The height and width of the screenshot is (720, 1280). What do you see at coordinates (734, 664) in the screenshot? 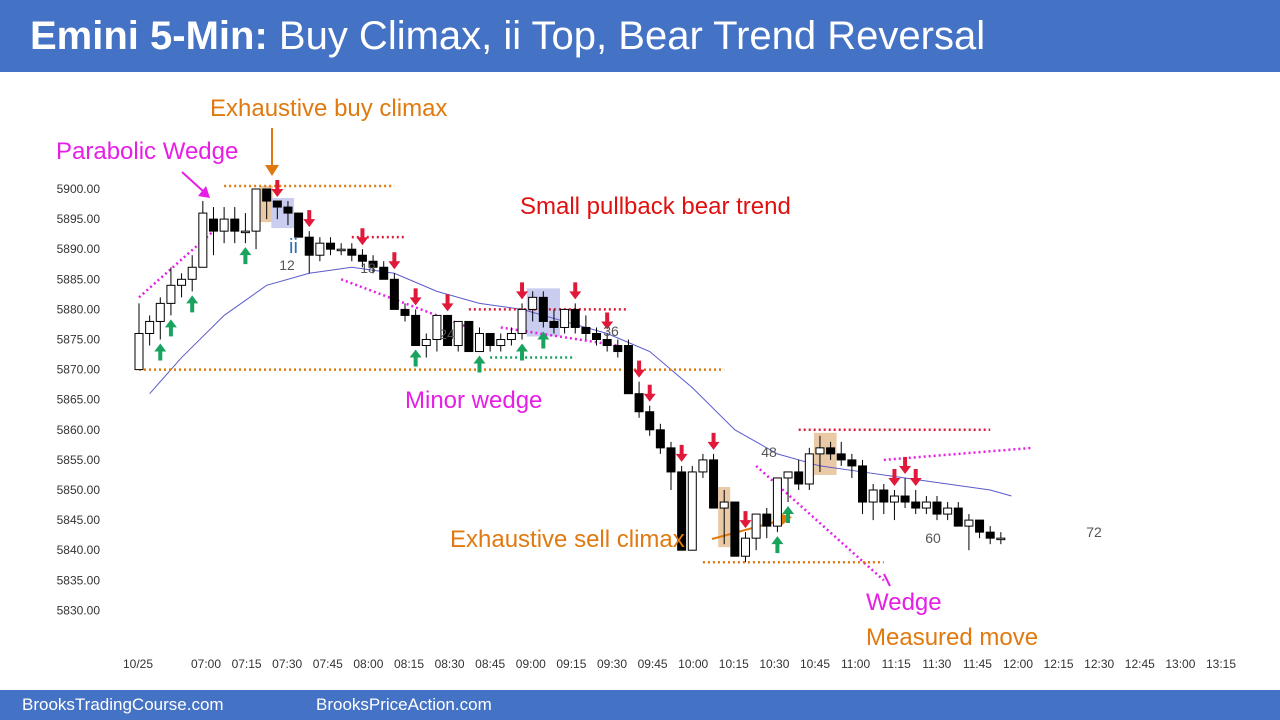
I see `x-tick-label: 10:15` at bounding box center [734, 664].